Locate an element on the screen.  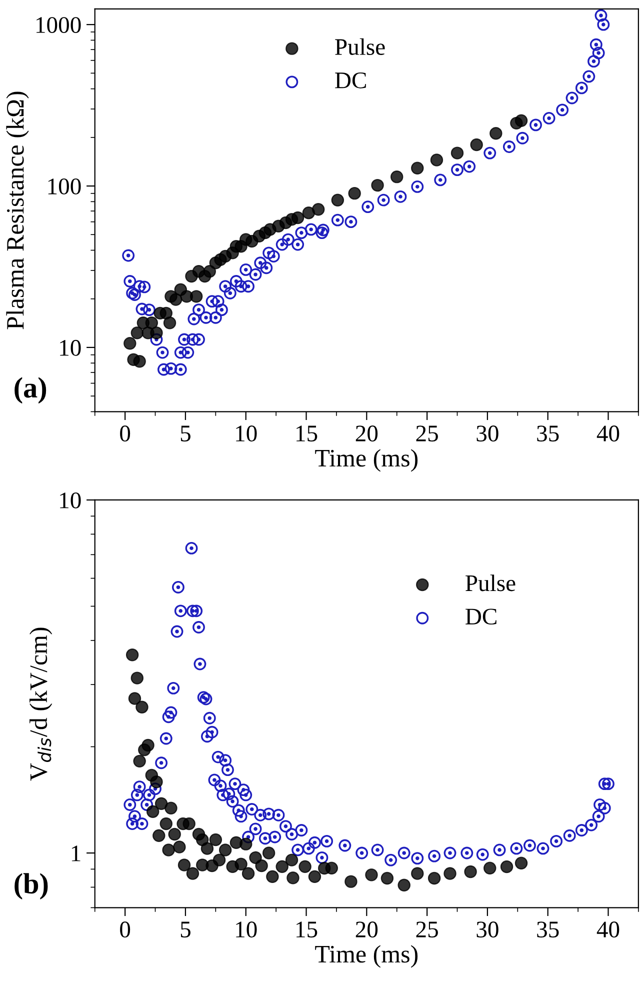
y-tick-label: 1 is located at coordinates (76, 854).